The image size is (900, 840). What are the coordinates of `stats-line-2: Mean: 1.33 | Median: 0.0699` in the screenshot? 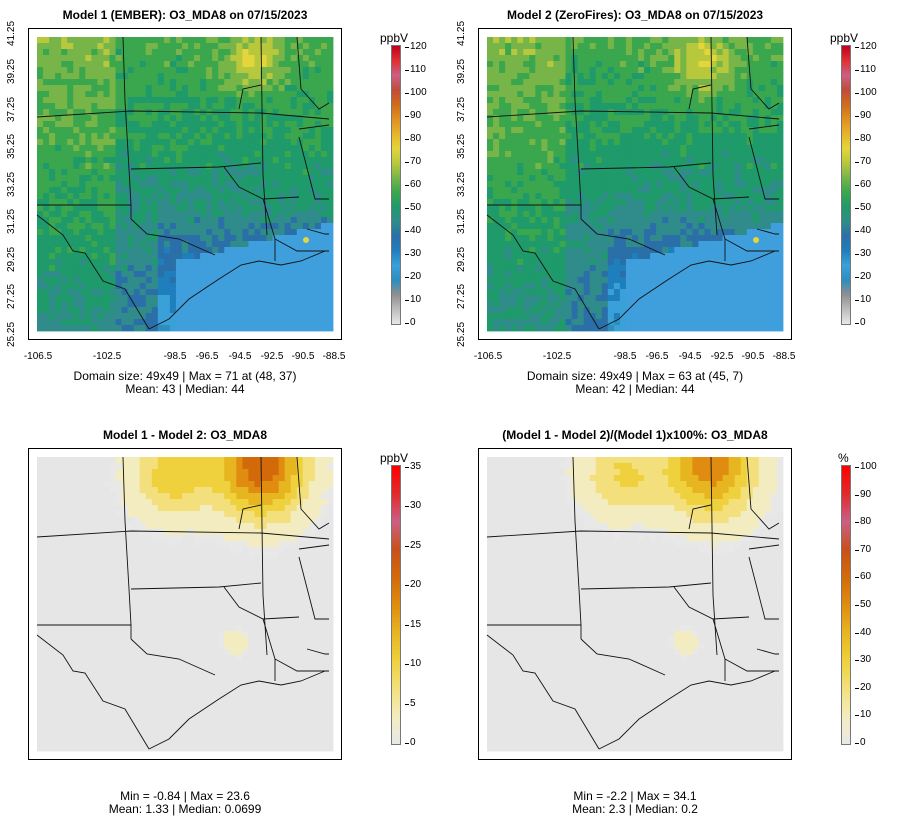 It's located at (185, 809).